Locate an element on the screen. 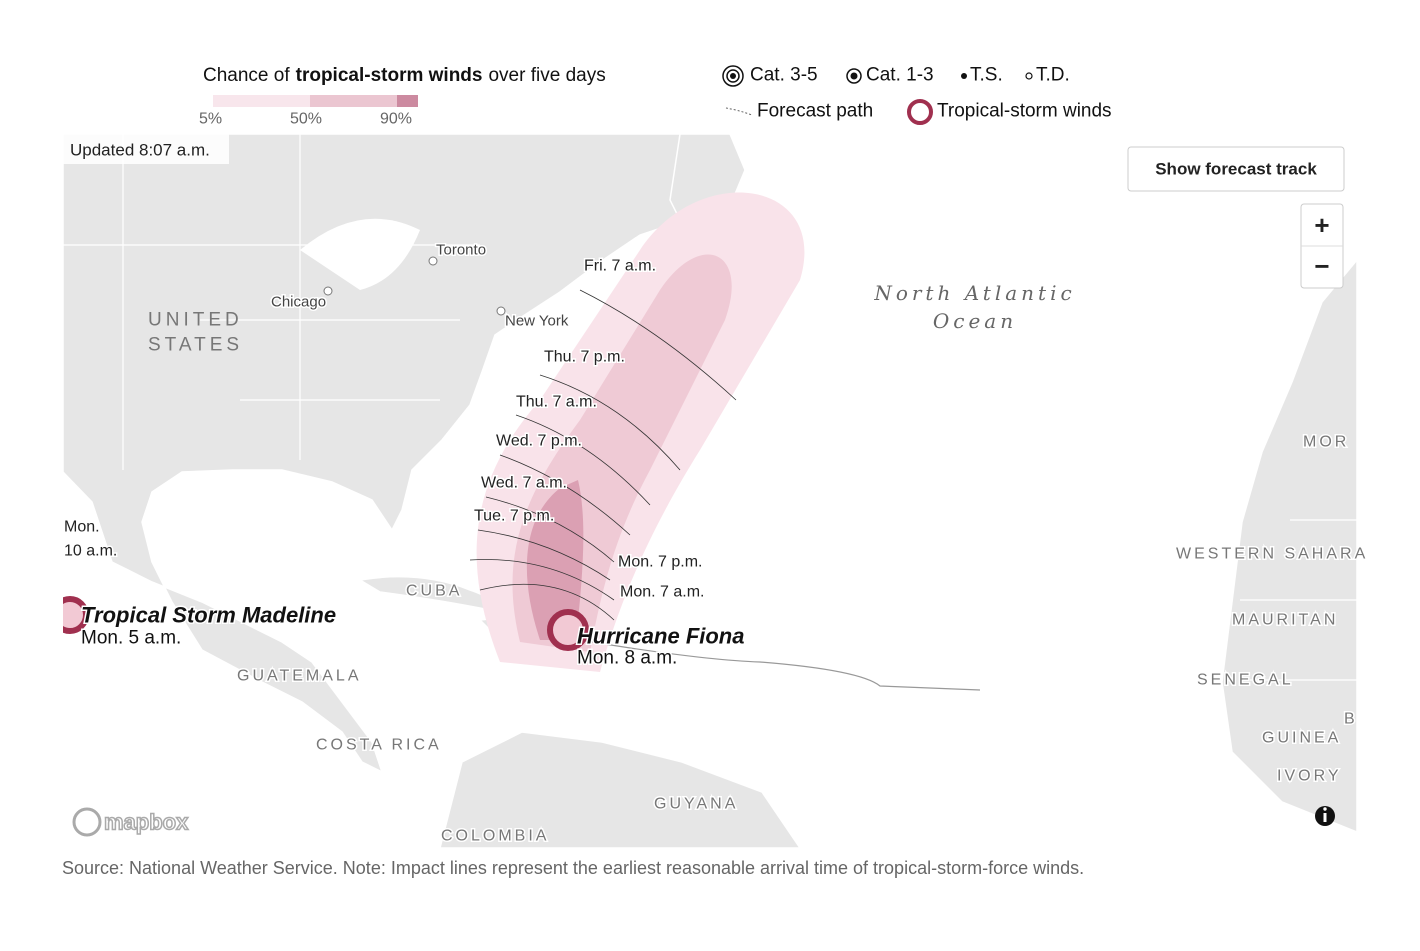 This screenshot has height=951, width=1420. arrival-time: Mon. is located at coordinates (82, 527).